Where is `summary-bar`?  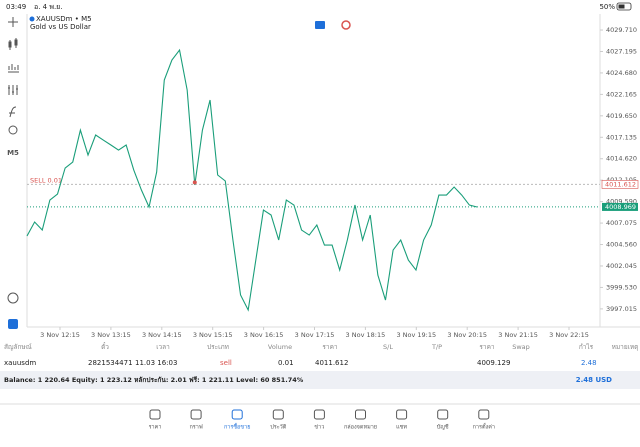
summary-bar is located at coordinates (320, 380).